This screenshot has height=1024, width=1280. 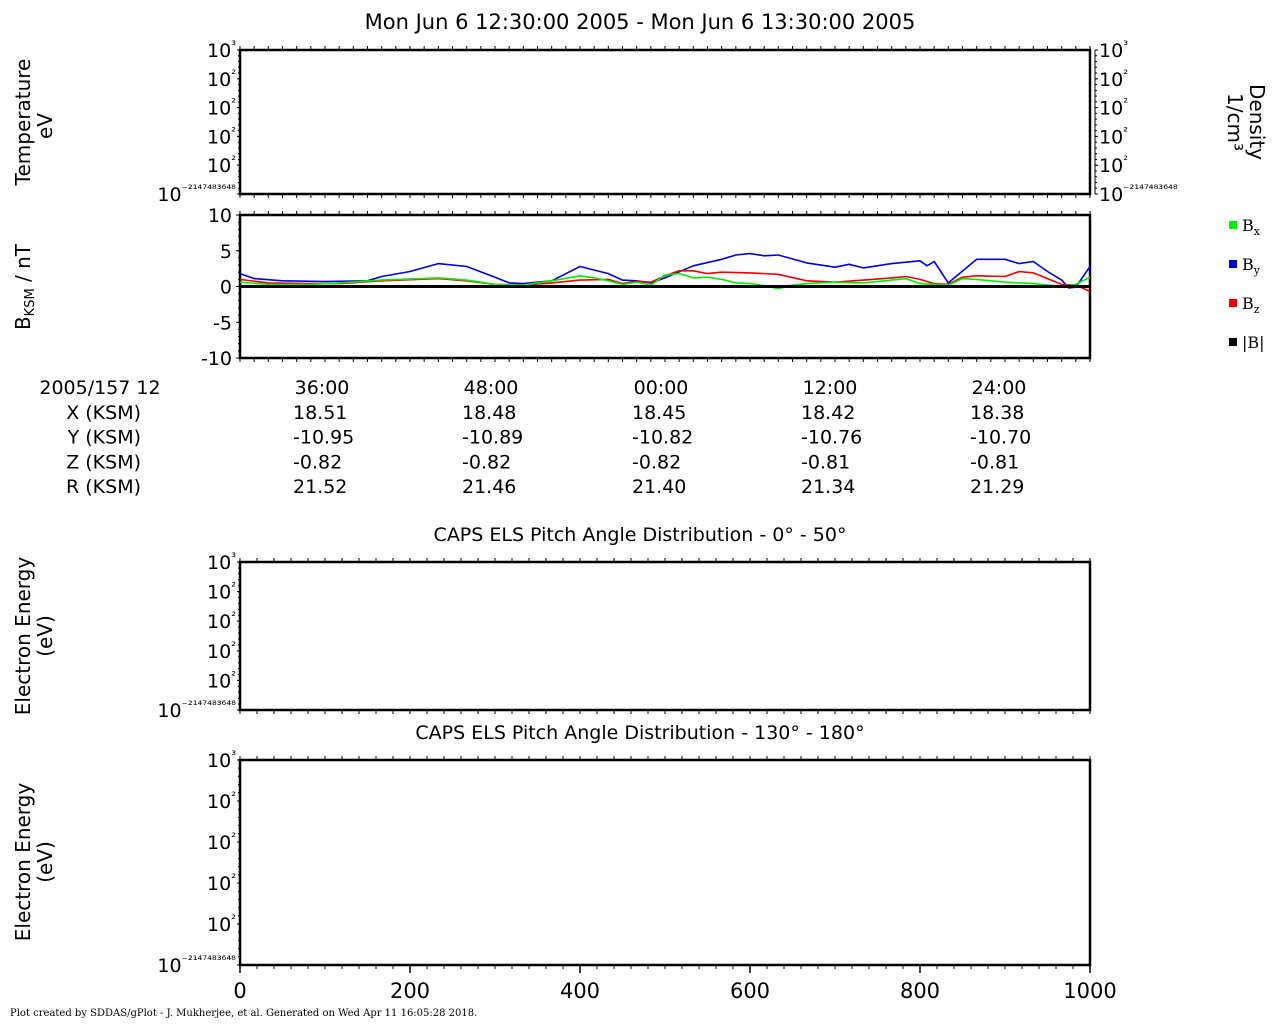 What do you see at coordinates (1235, 122) in the screenshot?
I see `density-unit-label: 1/cm³` at bounding box center [1235, 122].